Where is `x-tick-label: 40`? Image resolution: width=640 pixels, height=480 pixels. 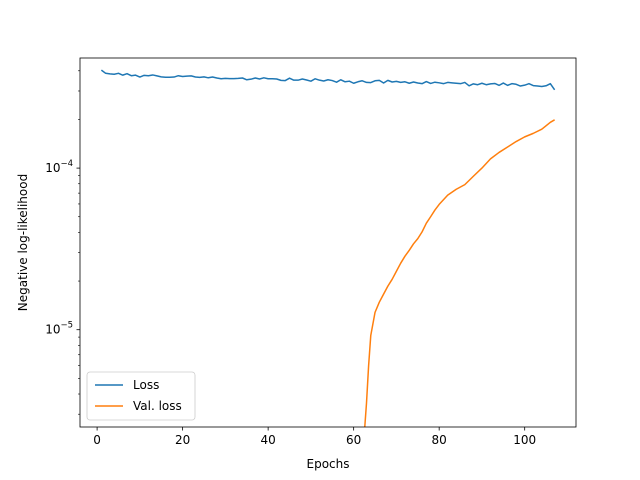 x-tick-label: 40 is located at coordinates (267, 440).